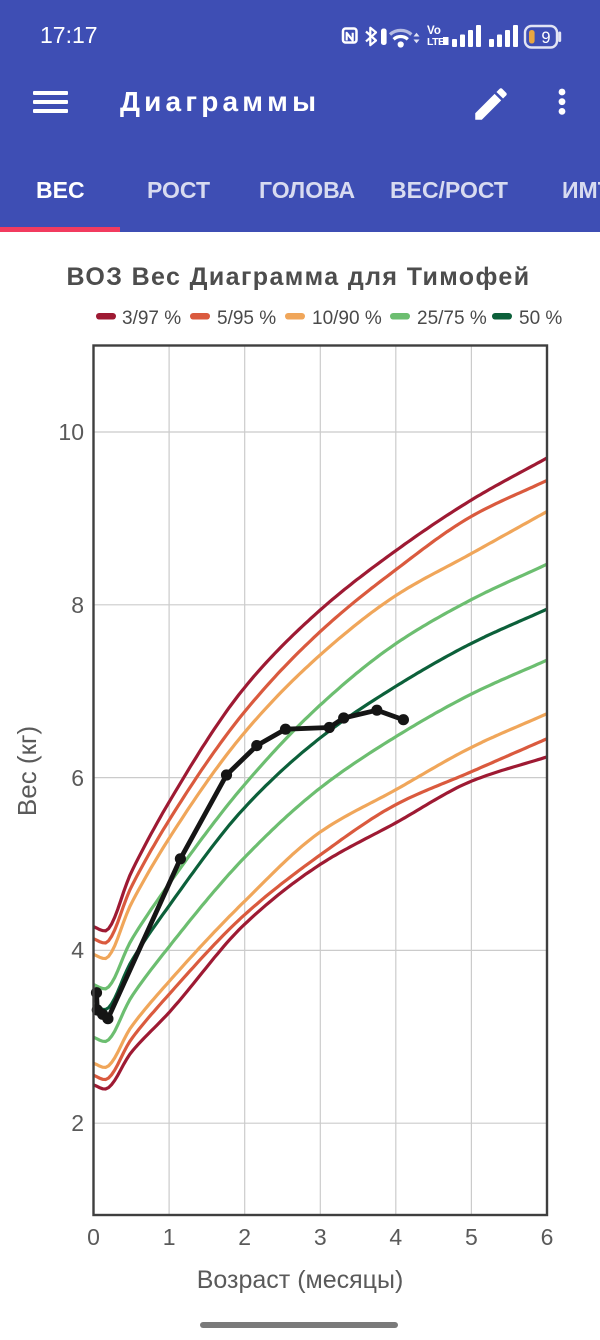  What do you see at coordinates (93, 1237) in the screenshot?
I see `svg-text: 0` at bounding box center [93, 1237].